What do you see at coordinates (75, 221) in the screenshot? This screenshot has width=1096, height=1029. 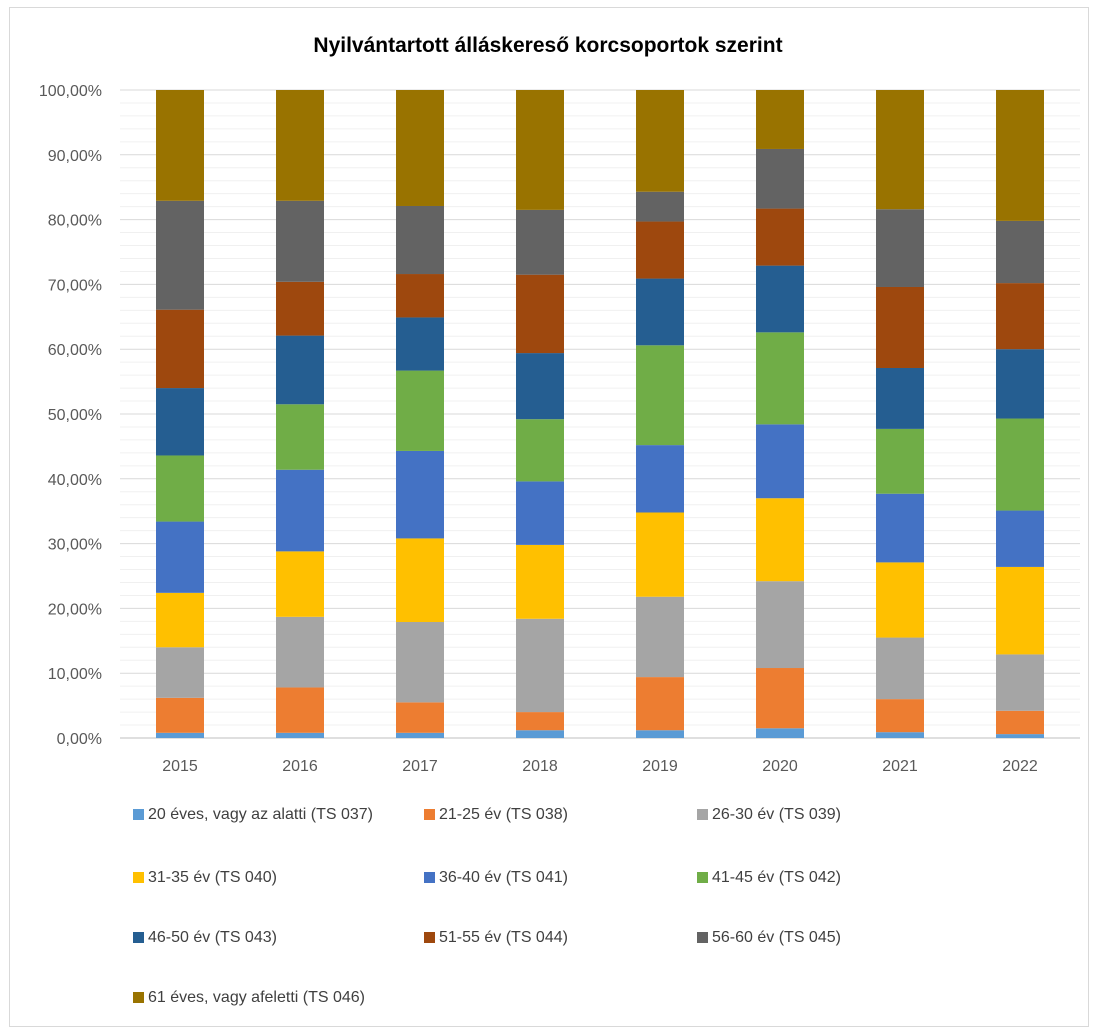 I see `y-tick-label: 80,00%` at bounding box center [75, 221].